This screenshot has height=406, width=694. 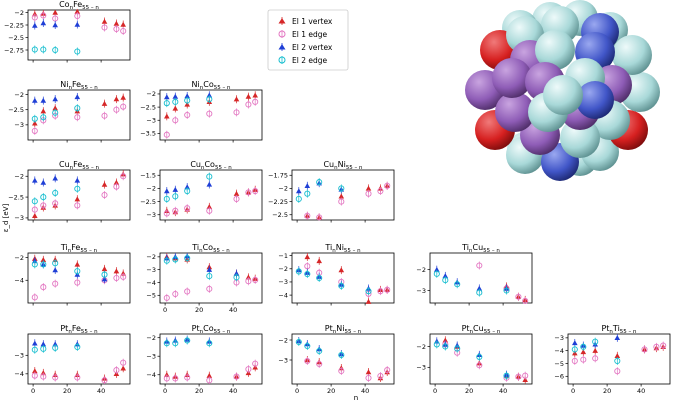 What do you see at coordinates (282, 60) in the screenshot?
I see `legend-marker-cyan-circle-icon` at bounding box center [282, 60].